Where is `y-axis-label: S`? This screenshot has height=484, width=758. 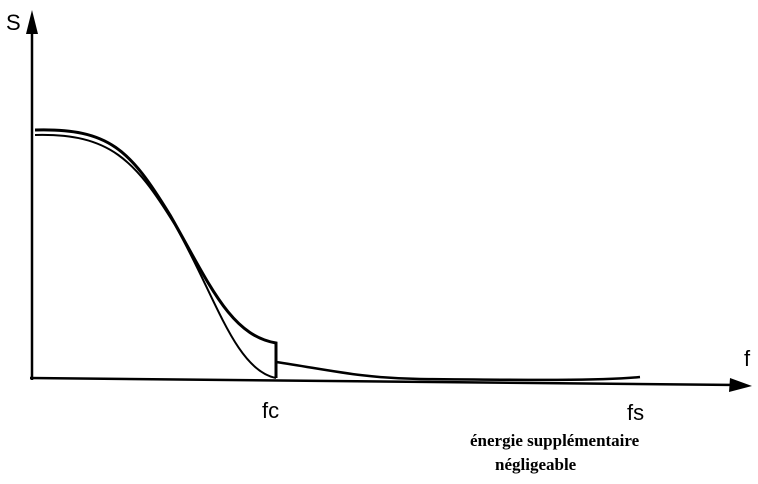 y-axis-label: S is located at coordinates (13, 22).